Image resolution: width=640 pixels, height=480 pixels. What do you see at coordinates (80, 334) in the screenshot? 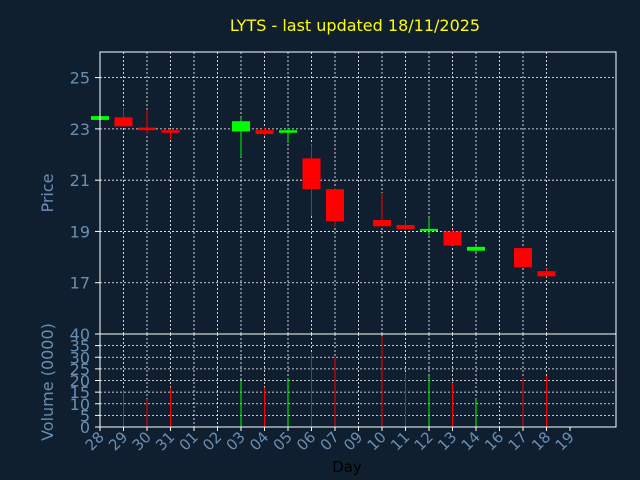
I see `volume-y-tick-label: 40` at bounding box center [80, 334].